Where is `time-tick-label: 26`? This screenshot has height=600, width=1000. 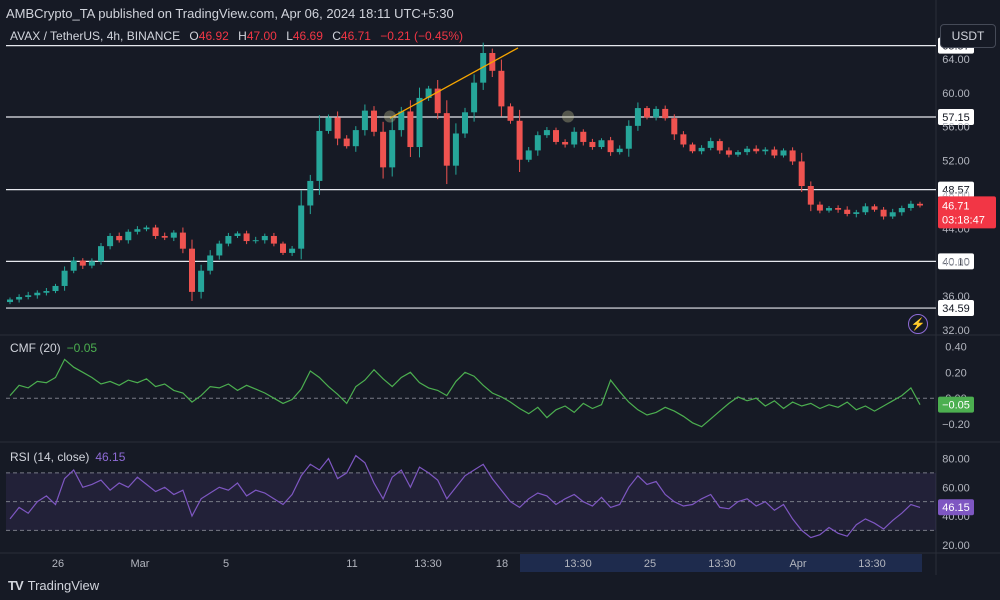
time-tick-label: 26 is located at coordinates (58, 564).